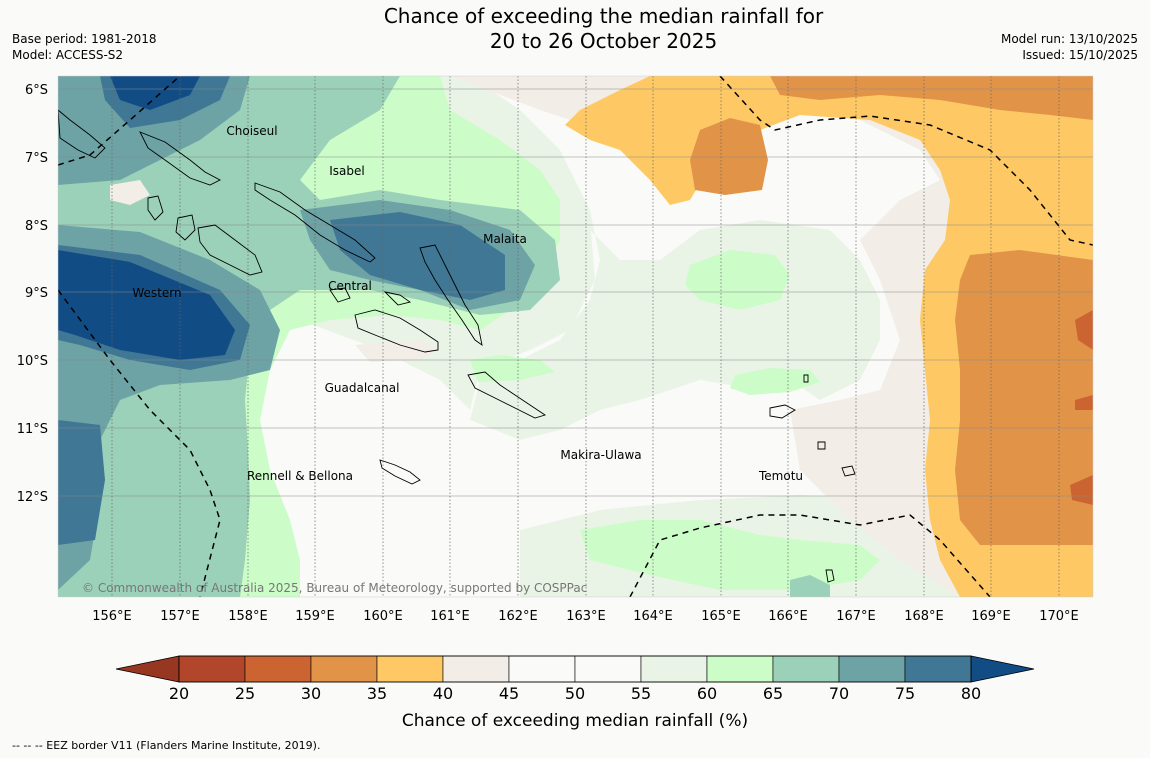 The width and height of the screenshot is (1150, 758). Describe the element at coordinates (839, 693) in the screenshot. I see `colorbar-tick: 70` at that location.